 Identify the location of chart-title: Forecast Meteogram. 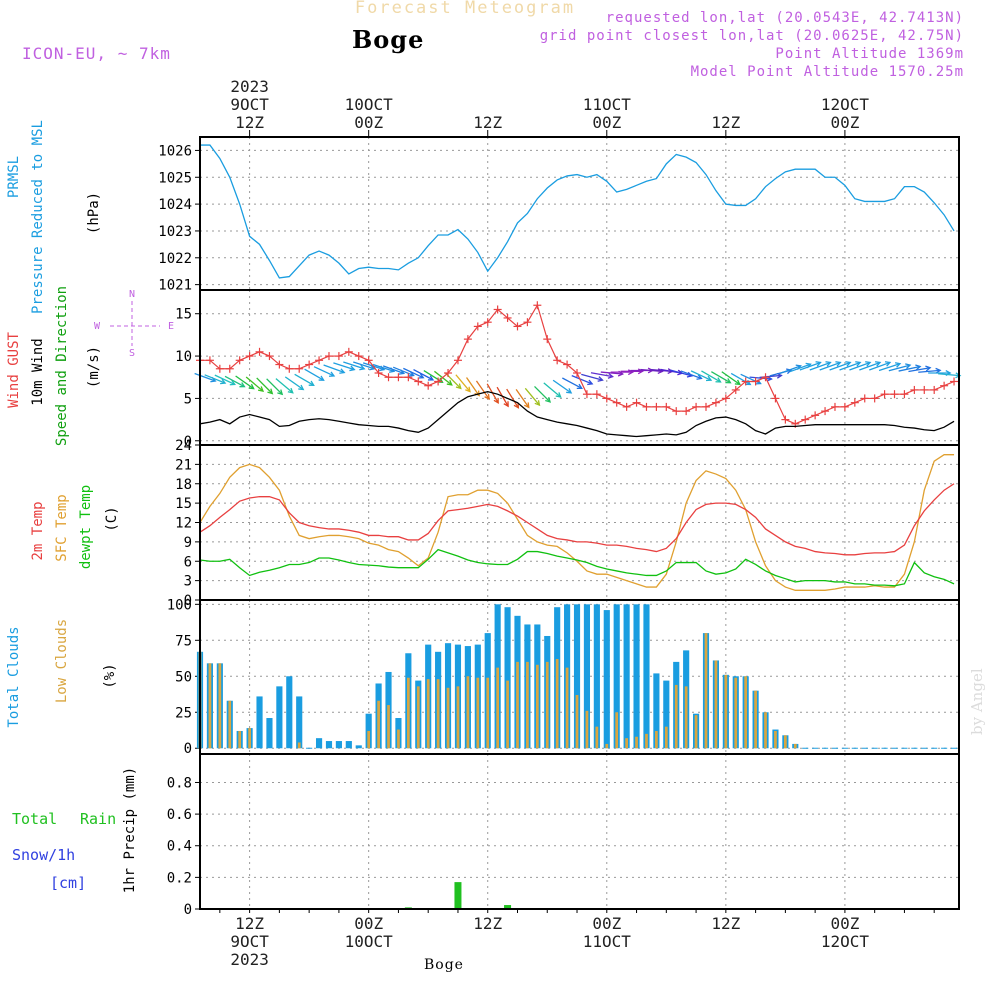
(465, 9).